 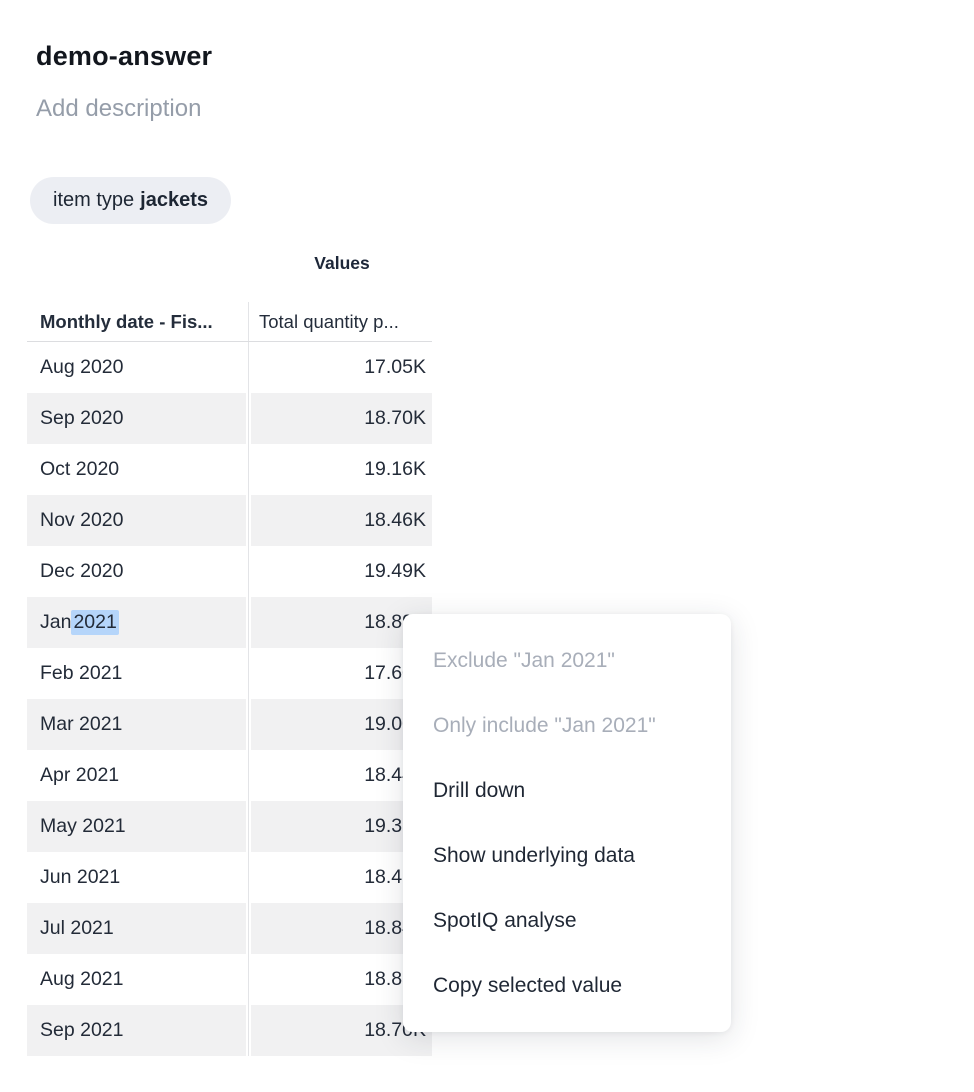 I want to click on date-cell: Feb 2021, so click(x=136, y=673).